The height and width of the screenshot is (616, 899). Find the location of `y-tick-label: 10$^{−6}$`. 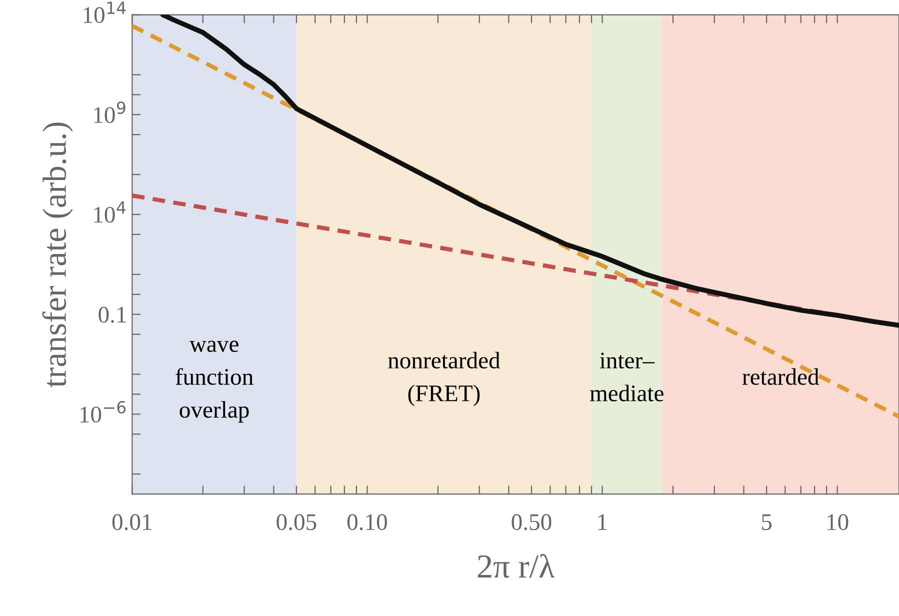

y-tick-label: 10$^{−6}$ is located at coordinates (103, 412).